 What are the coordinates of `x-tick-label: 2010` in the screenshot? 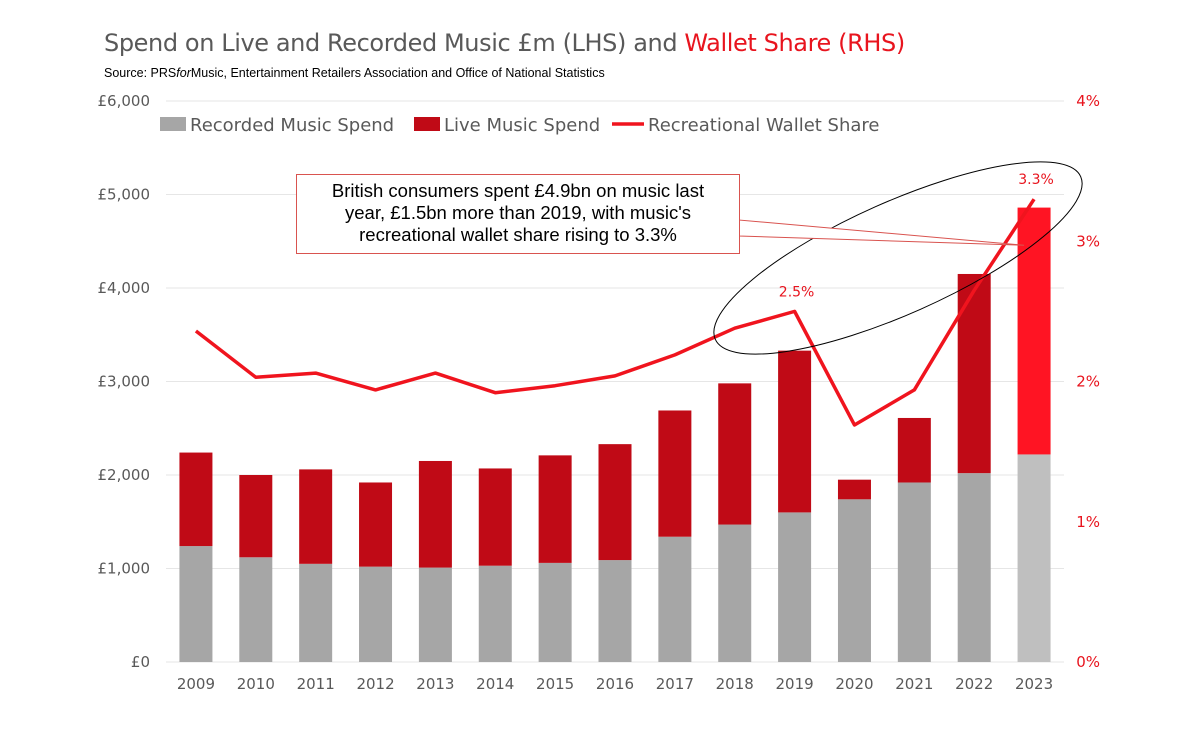 It's located at (256, 684).